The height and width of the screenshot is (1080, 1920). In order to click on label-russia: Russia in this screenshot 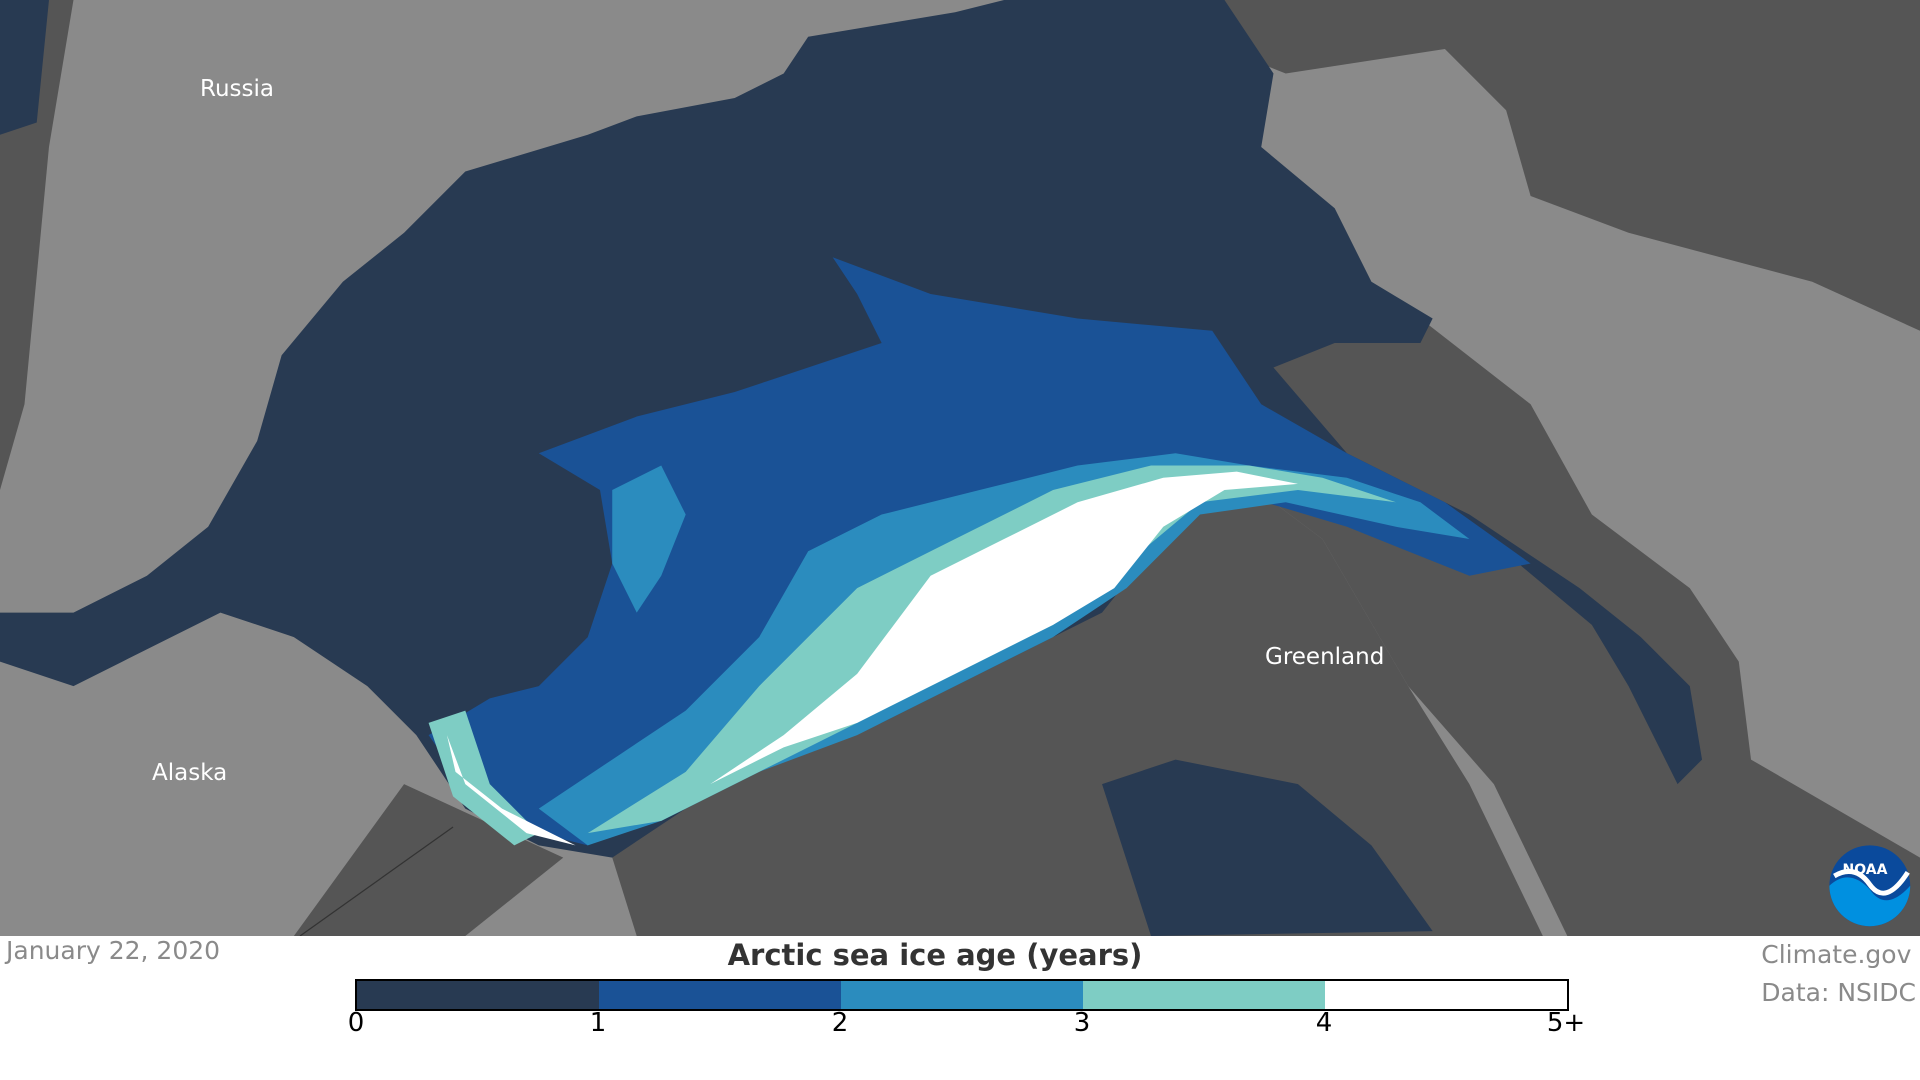, I will do `click(237, 89)`.